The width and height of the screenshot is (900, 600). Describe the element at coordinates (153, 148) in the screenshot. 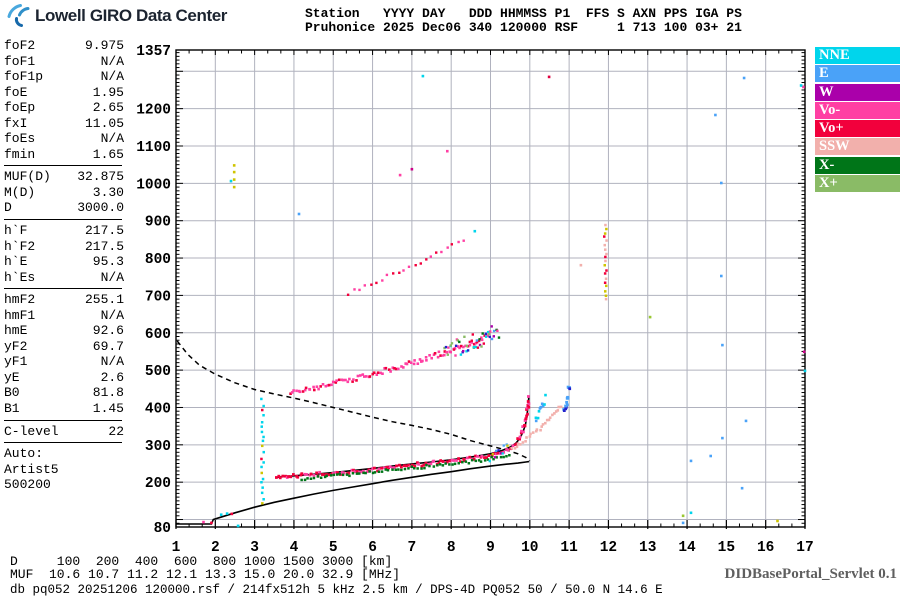

I see `y-tick-label: 1100` at that location.